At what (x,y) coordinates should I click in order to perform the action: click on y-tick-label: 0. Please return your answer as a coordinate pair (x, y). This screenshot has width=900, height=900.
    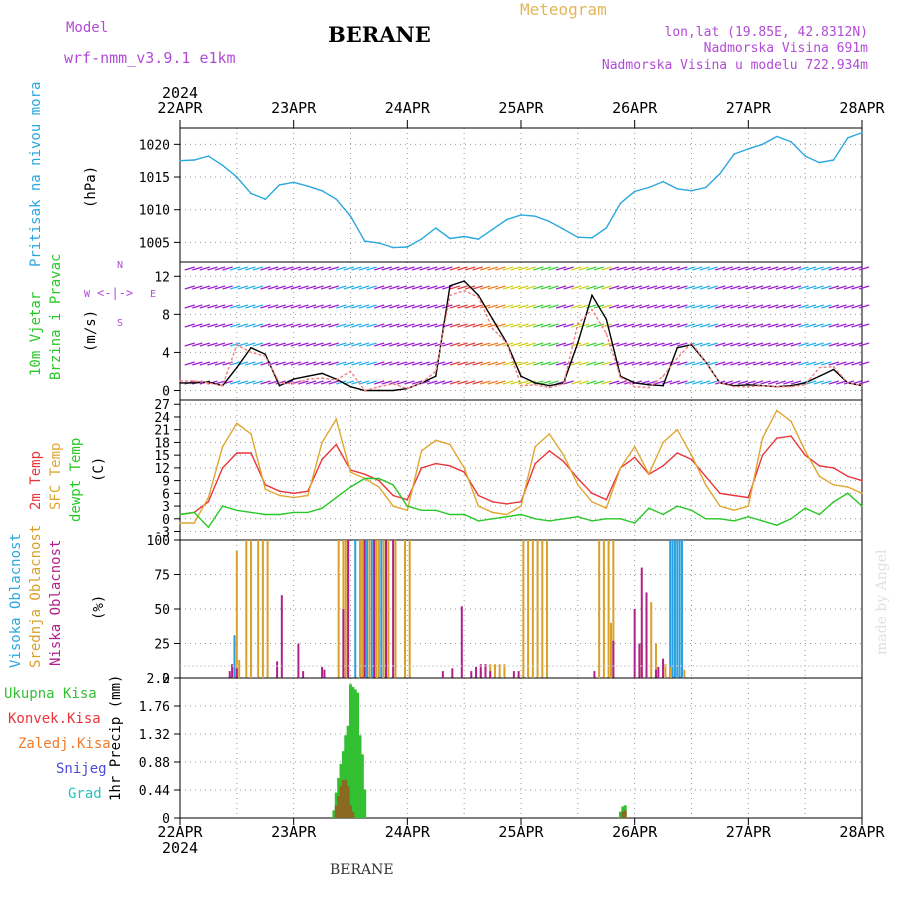
    Looking at the image, I should click on (166, 391).